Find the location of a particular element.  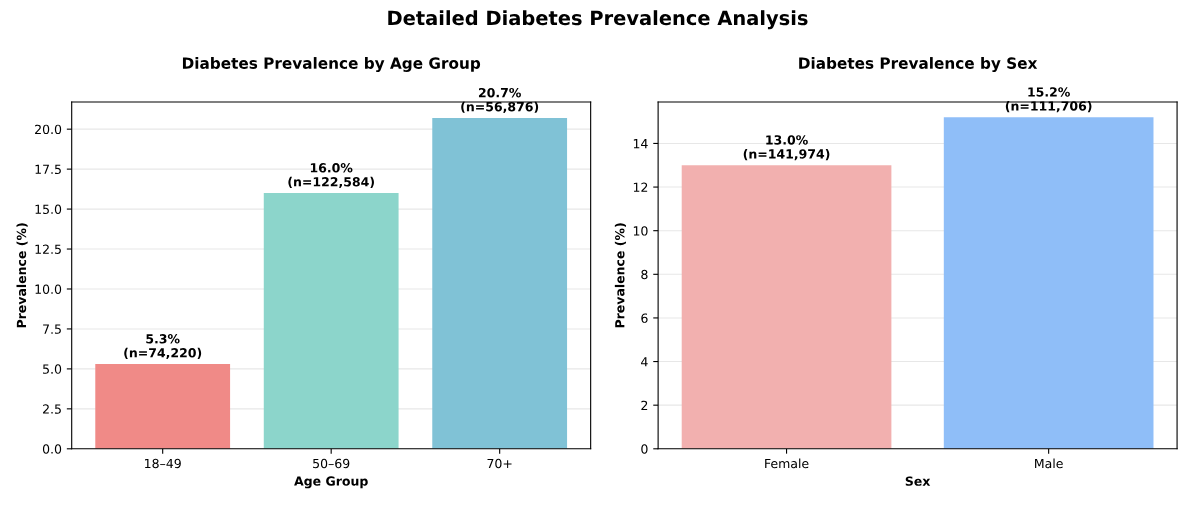

y-tick-label: 2 is located at coordinates (644, 405).